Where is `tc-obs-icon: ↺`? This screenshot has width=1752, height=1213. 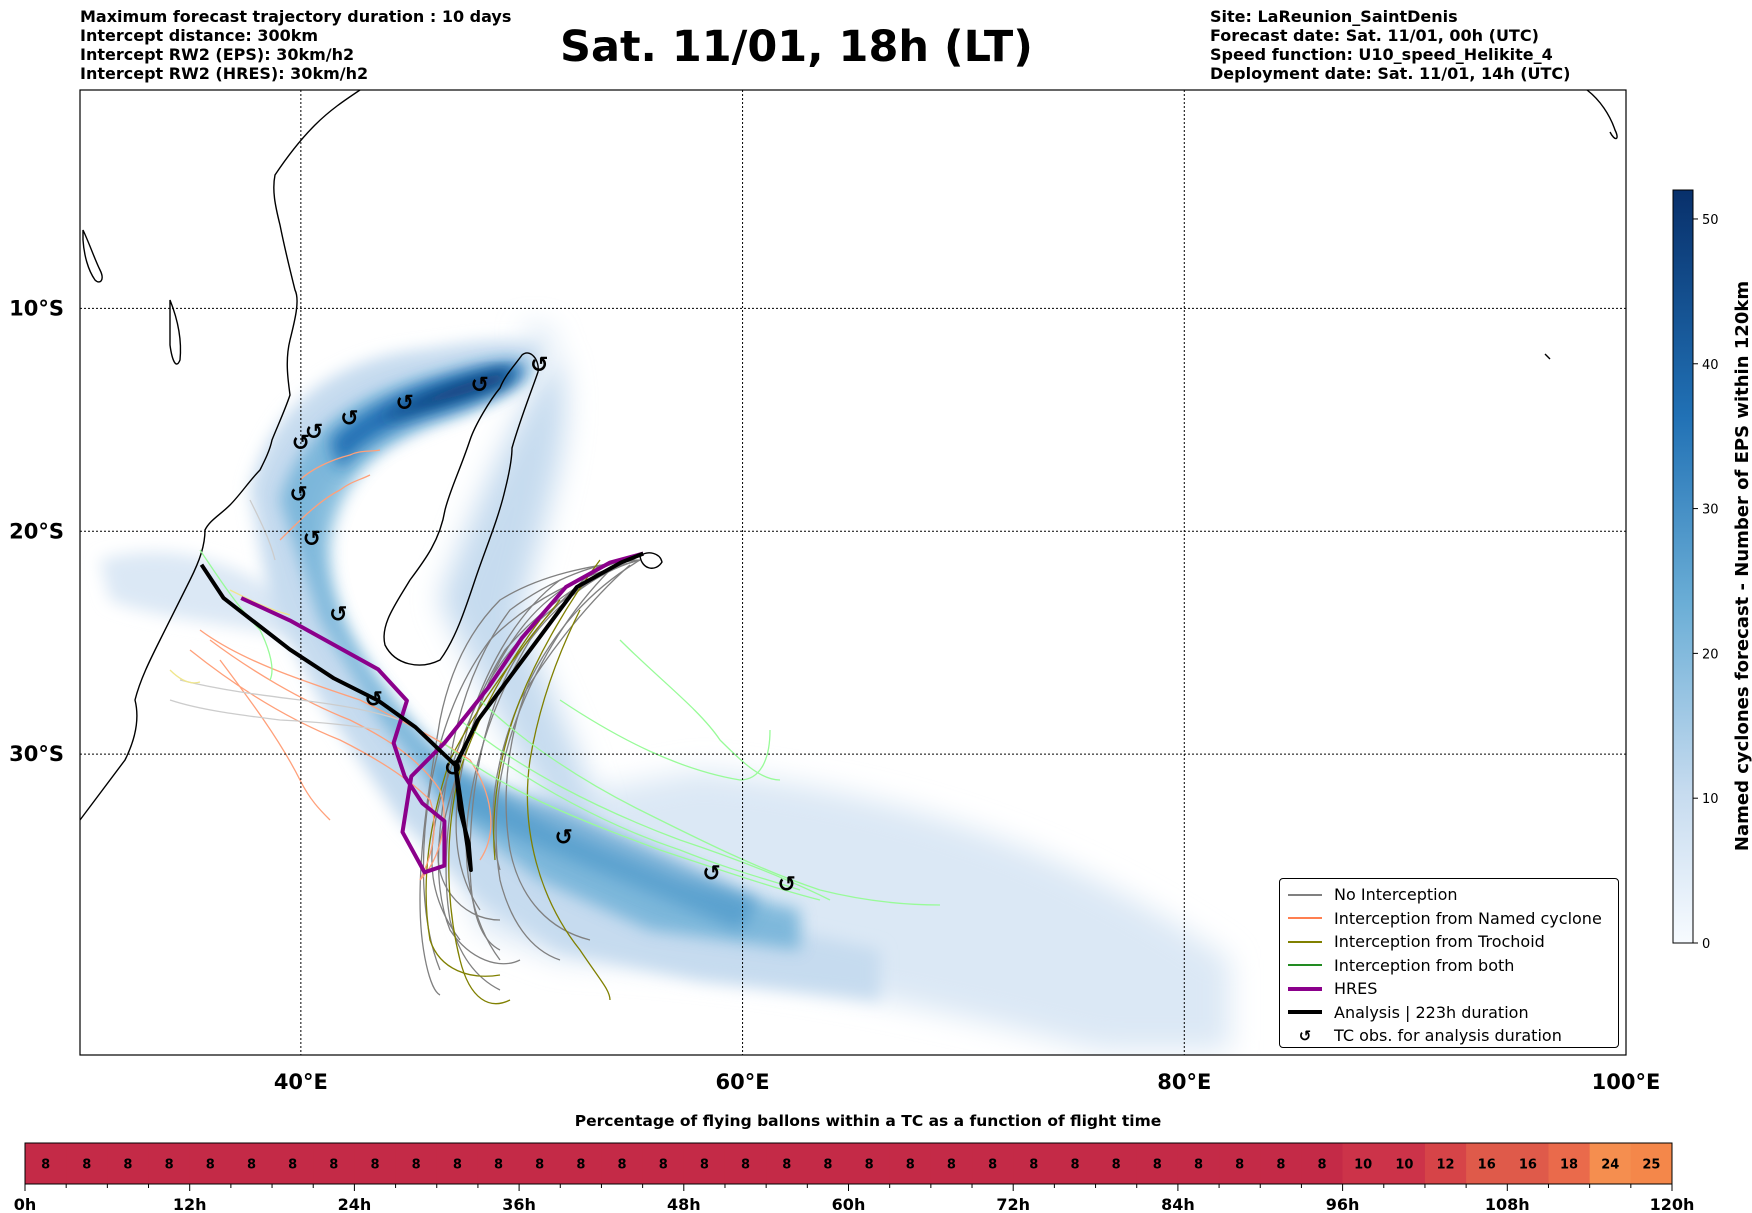 tc-obs-icon: ↺ is located at coordinates (1305, 1035).